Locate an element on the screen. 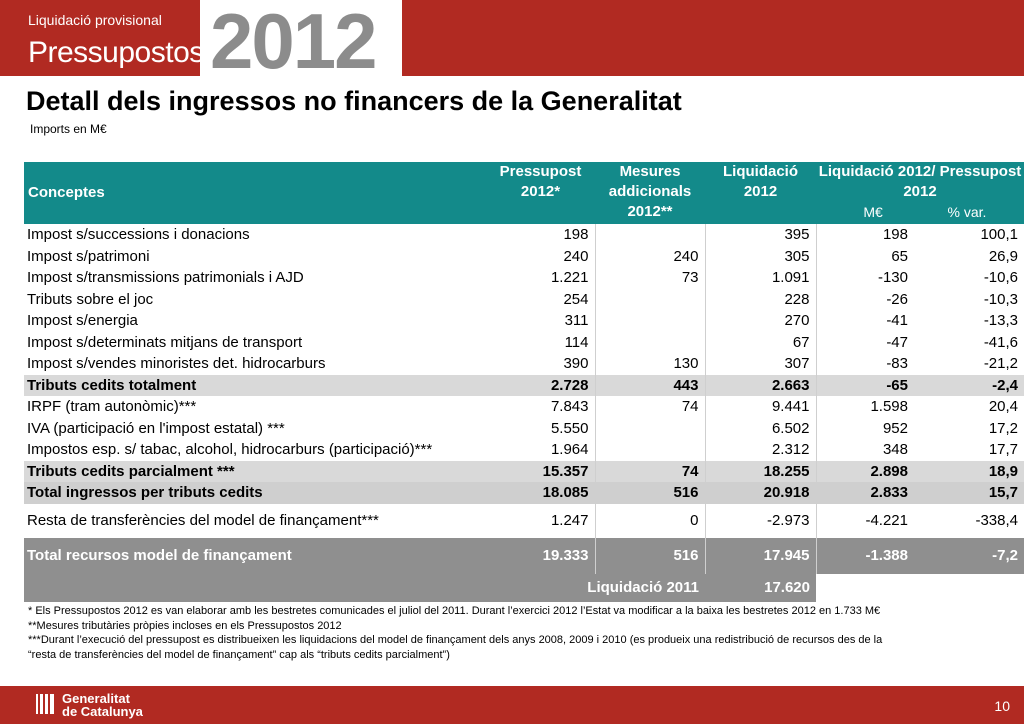 The image size is (1024, 724). liq2011-label: Liquidació 2011 is located at coordinates (595, 587).